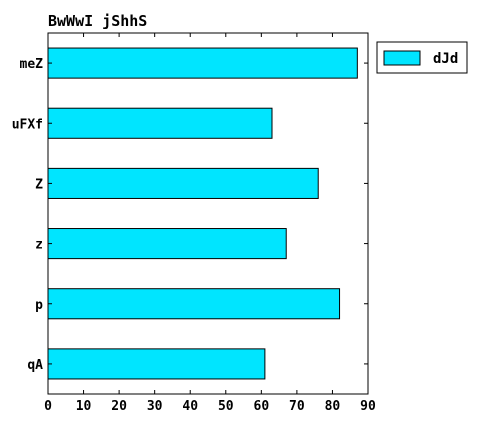 This screenshot has width=497, height=431. What do you see at coordinates (190, 406) in the screenshot?
I see `x-tick-label: 40` at bounding box center [190, 406].